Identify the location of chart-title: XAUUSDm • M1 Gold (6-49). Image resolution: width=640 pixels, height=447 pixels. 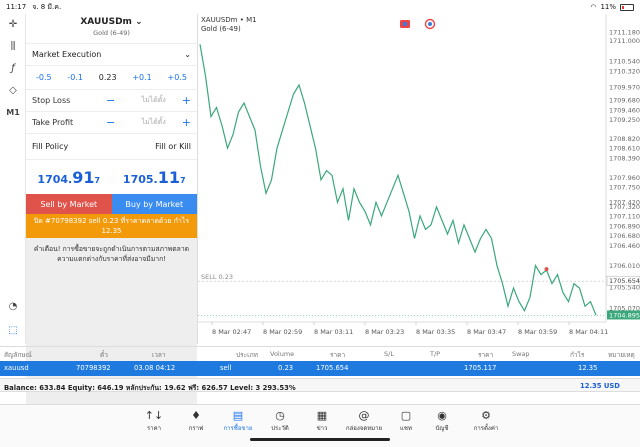
(229, 25).